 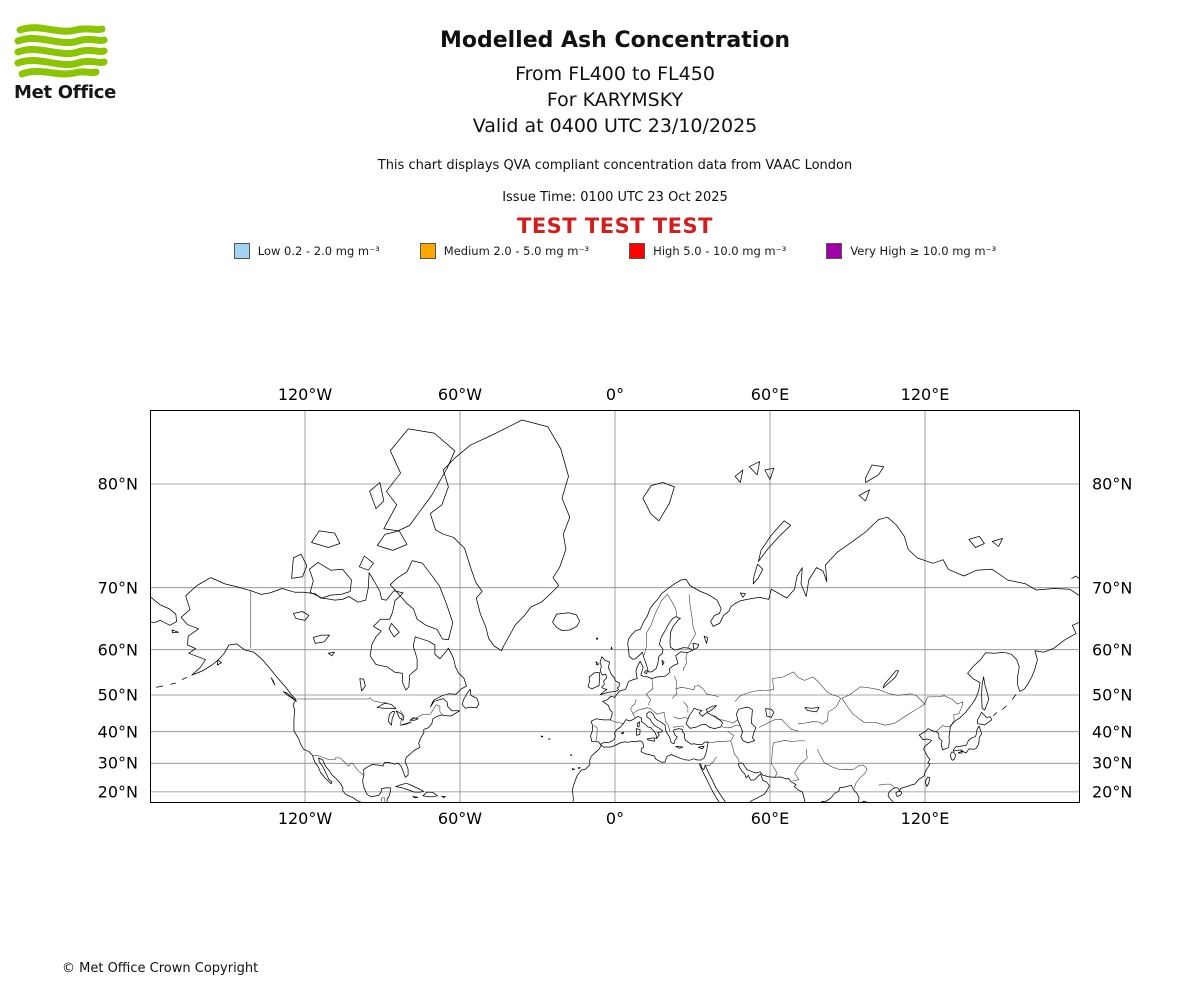 What do you see at coordinates (241, 251) in the screenshot?
I see `legend-swatch-low` at bounding box center [241, 251].